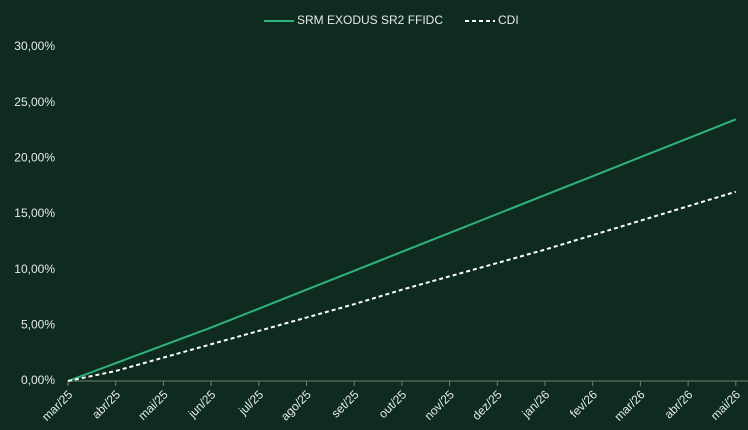 This screenshot has width=748, height=430. I want to click on x-tick-label: jul/25, so click(250, 402).